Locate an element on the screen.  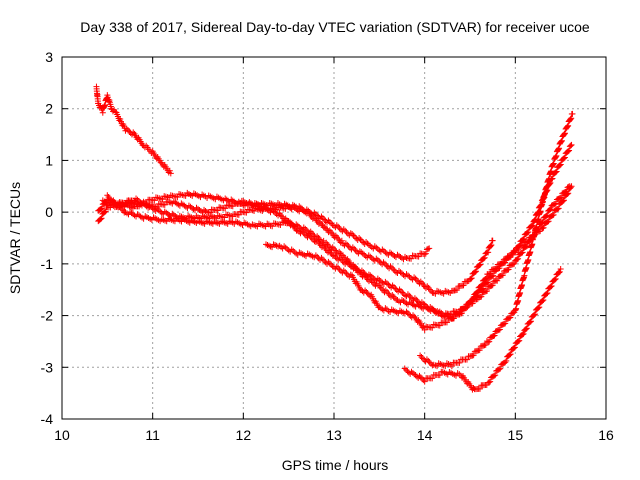
y-tick-label: 3 is located at coordinates (49, 57).